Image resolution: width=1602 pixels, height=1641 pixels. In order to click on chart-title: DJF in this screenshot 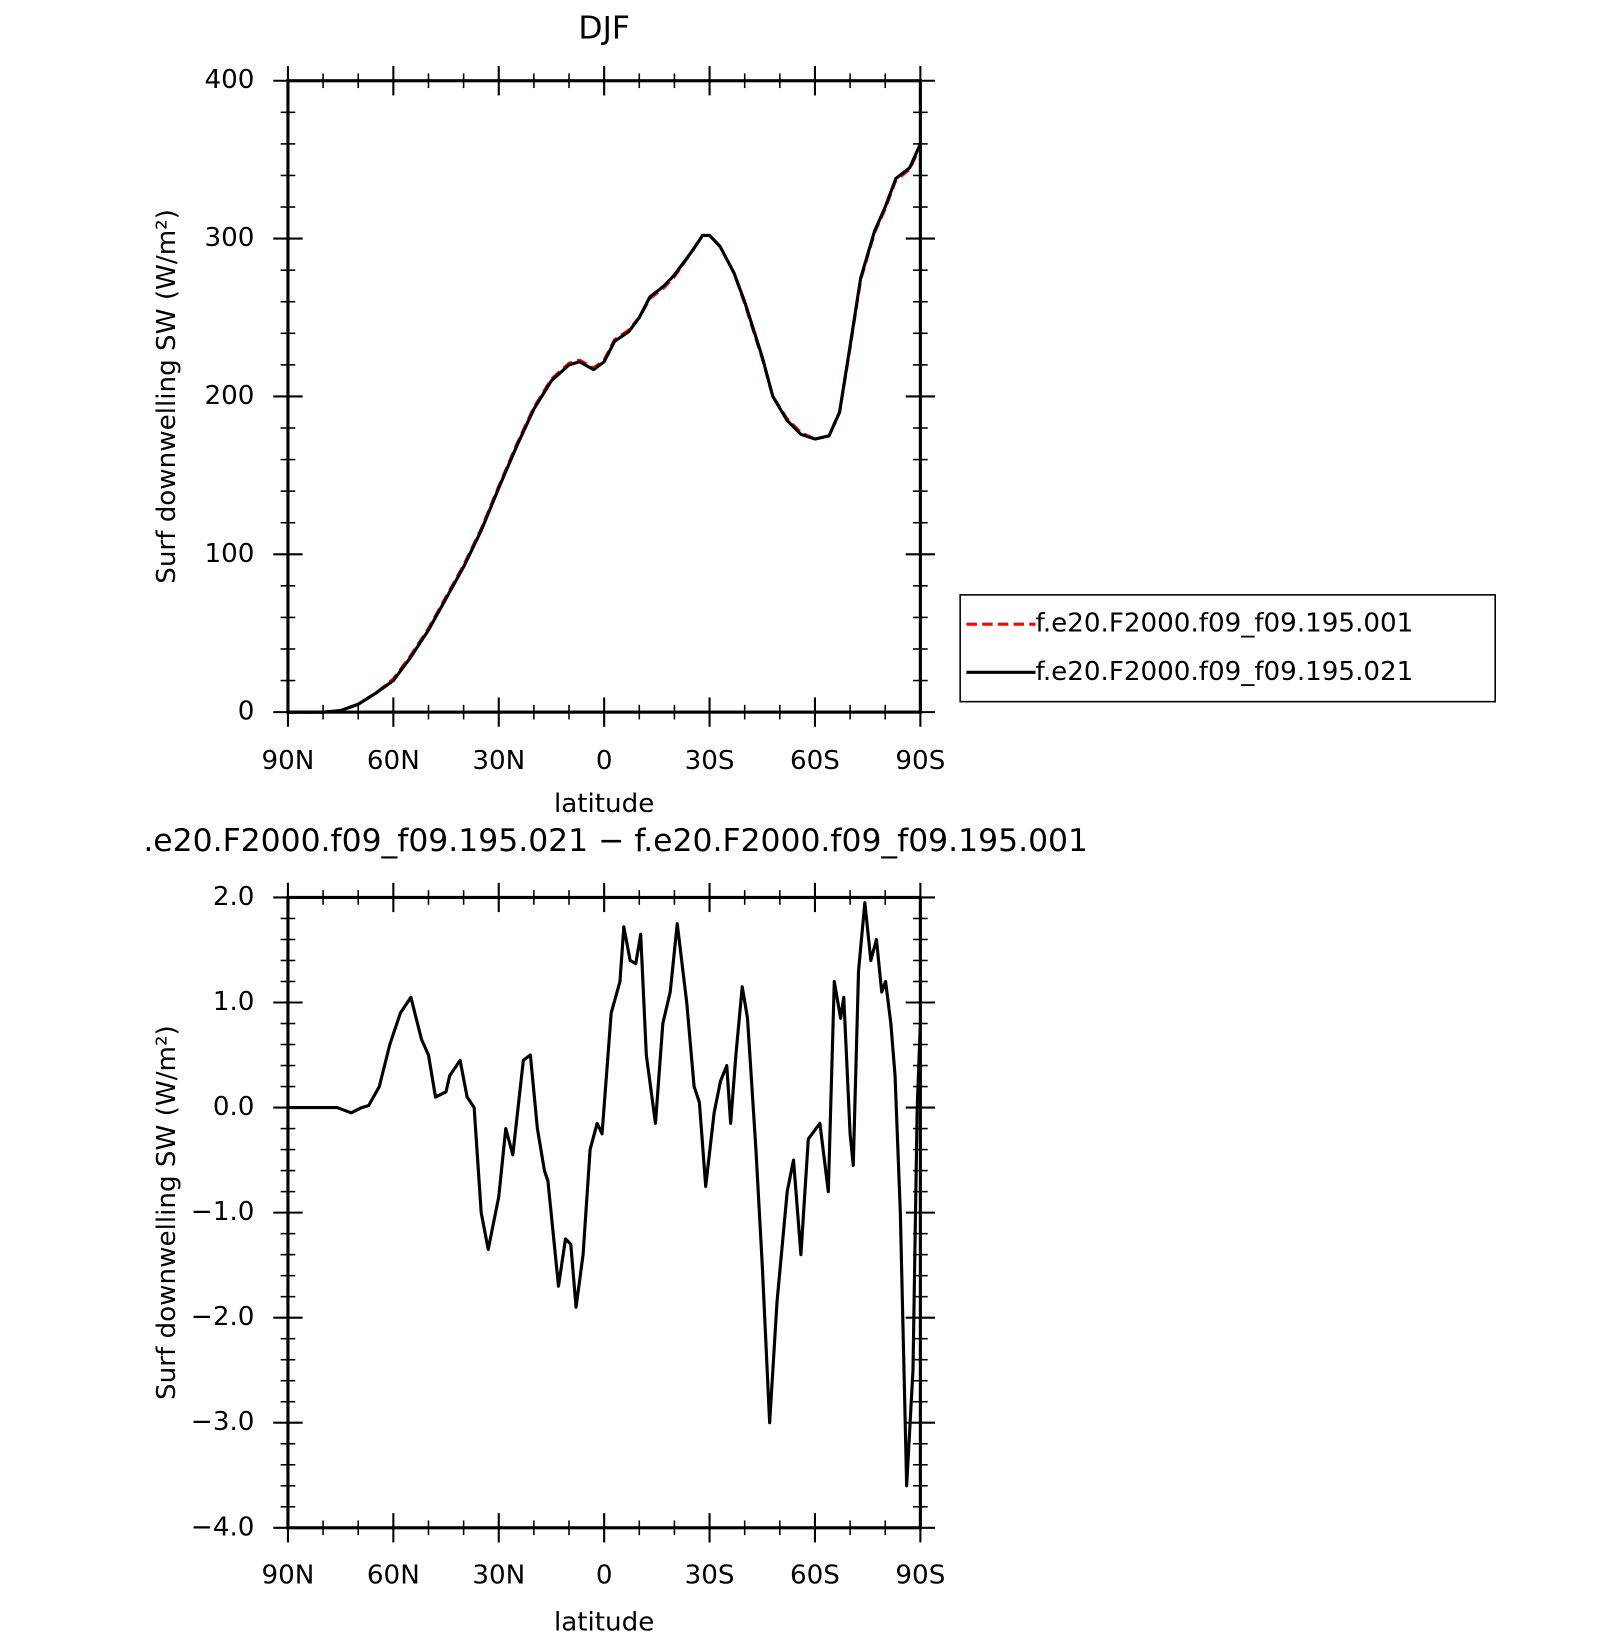, I will do `click(604, 28)`.